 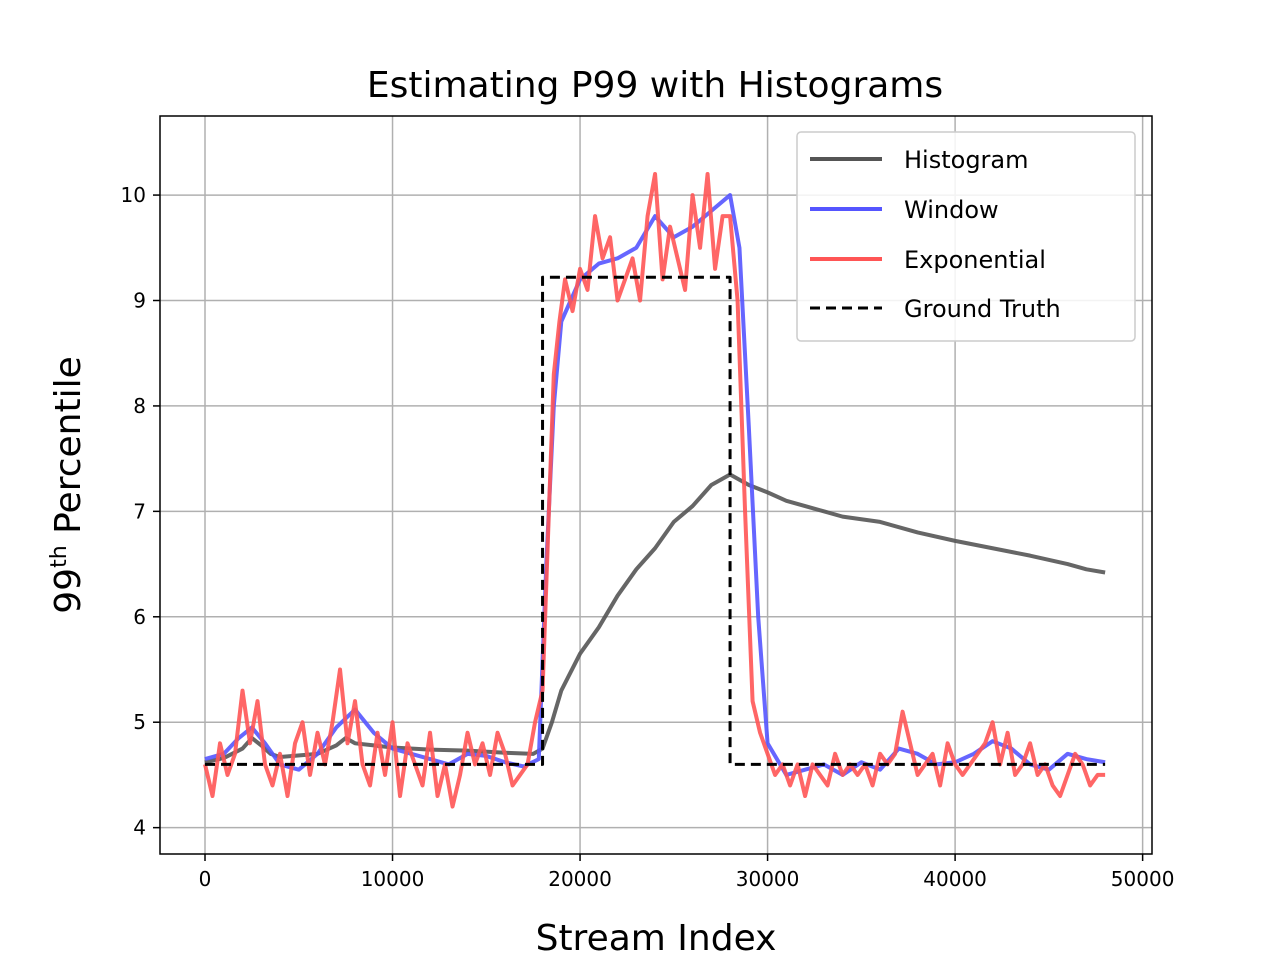 I want to click on y-tick-label: 10, so click(x=133, y=195).